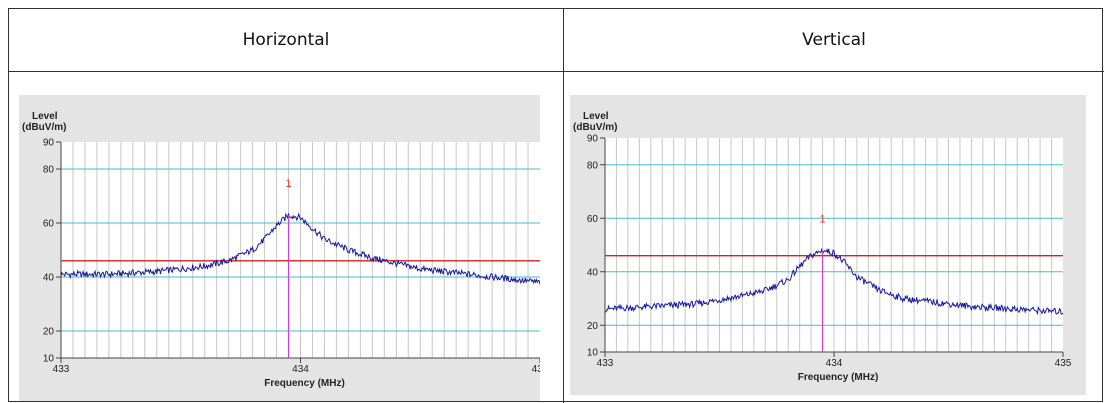 Image resolution: width=1111 pixels, height=403 pixels. Describe the element at coordinates (286, 40) in the screenshot. I see `header-horizontal: Horizontal` at that location.